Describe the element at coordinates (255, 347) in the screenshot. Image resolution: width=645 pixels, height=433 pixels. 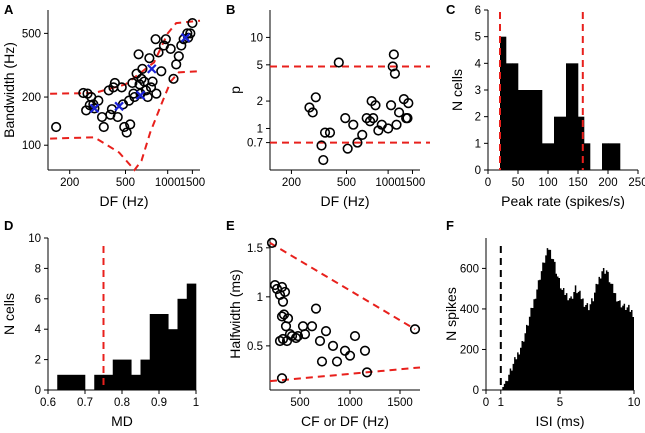
I see `y-tick-label: 0.5` at that location.